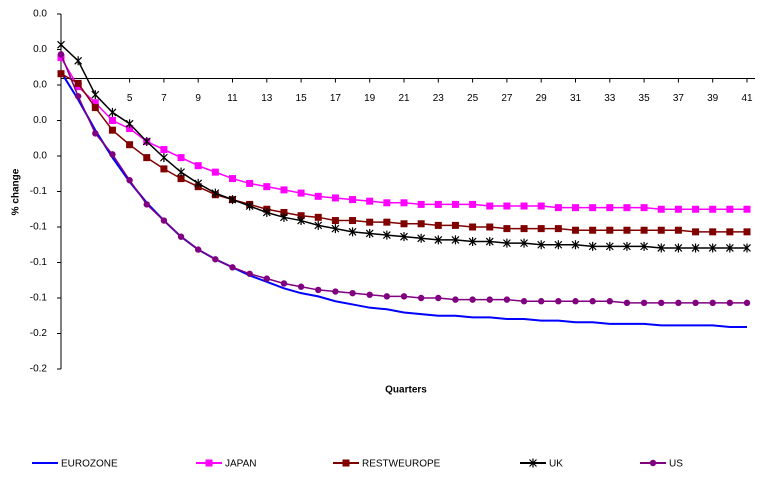  What do you see at coordinates (576, 98) in the screenshot?
I see `x-tick-label: 31` at bounding box center [576, 98].